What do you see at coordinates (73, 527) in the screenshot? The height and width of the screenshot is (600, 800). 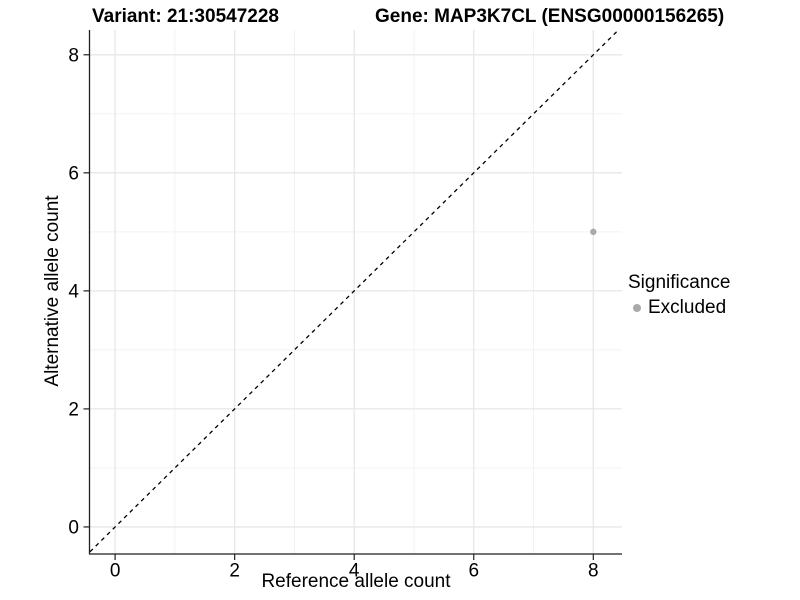 I see `y-tick-label: 0` at bounding box center [73, 527].